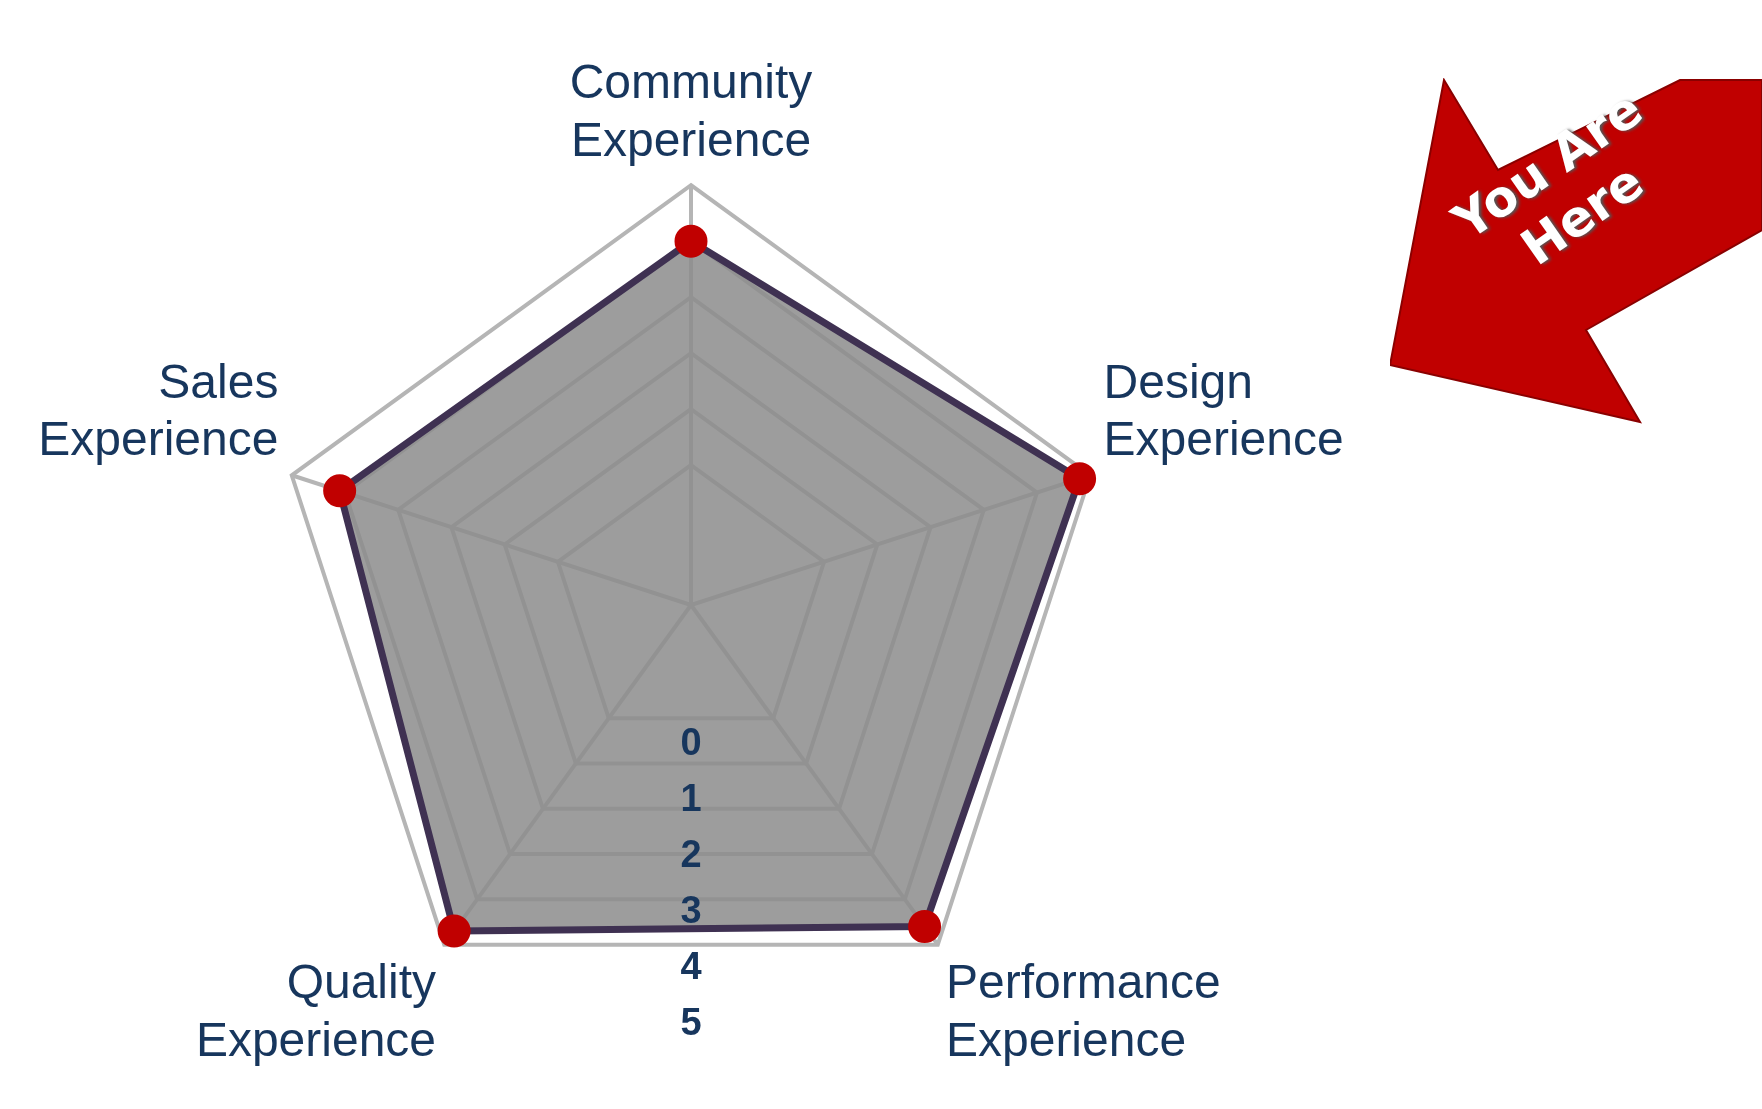 The height and width of the screenshot is (1109, 1762). What do you see at coordinates (1223, 410) in the screenshot?
I see `spoke-label: Design Experience` at bounding box center [1223, 410].